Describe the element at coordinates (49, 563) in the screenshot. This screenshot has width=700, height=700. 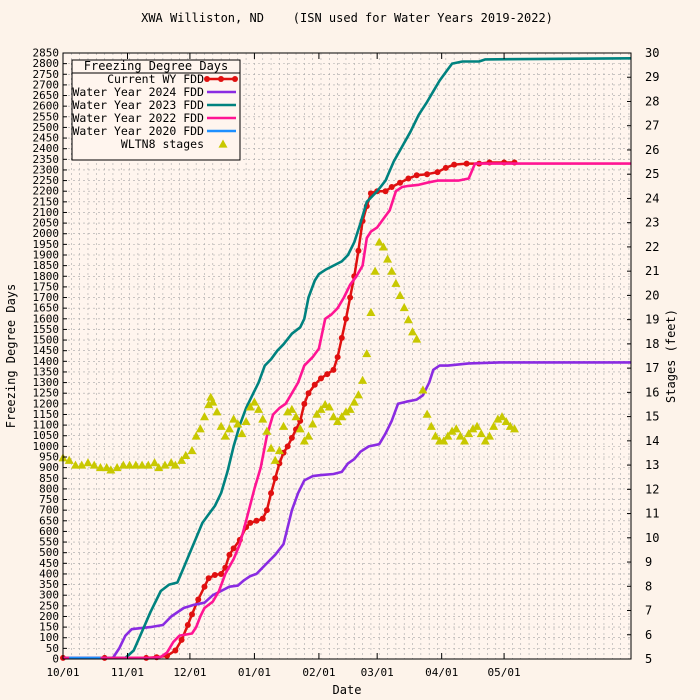
I see `y-tick-label: 450` at that location.